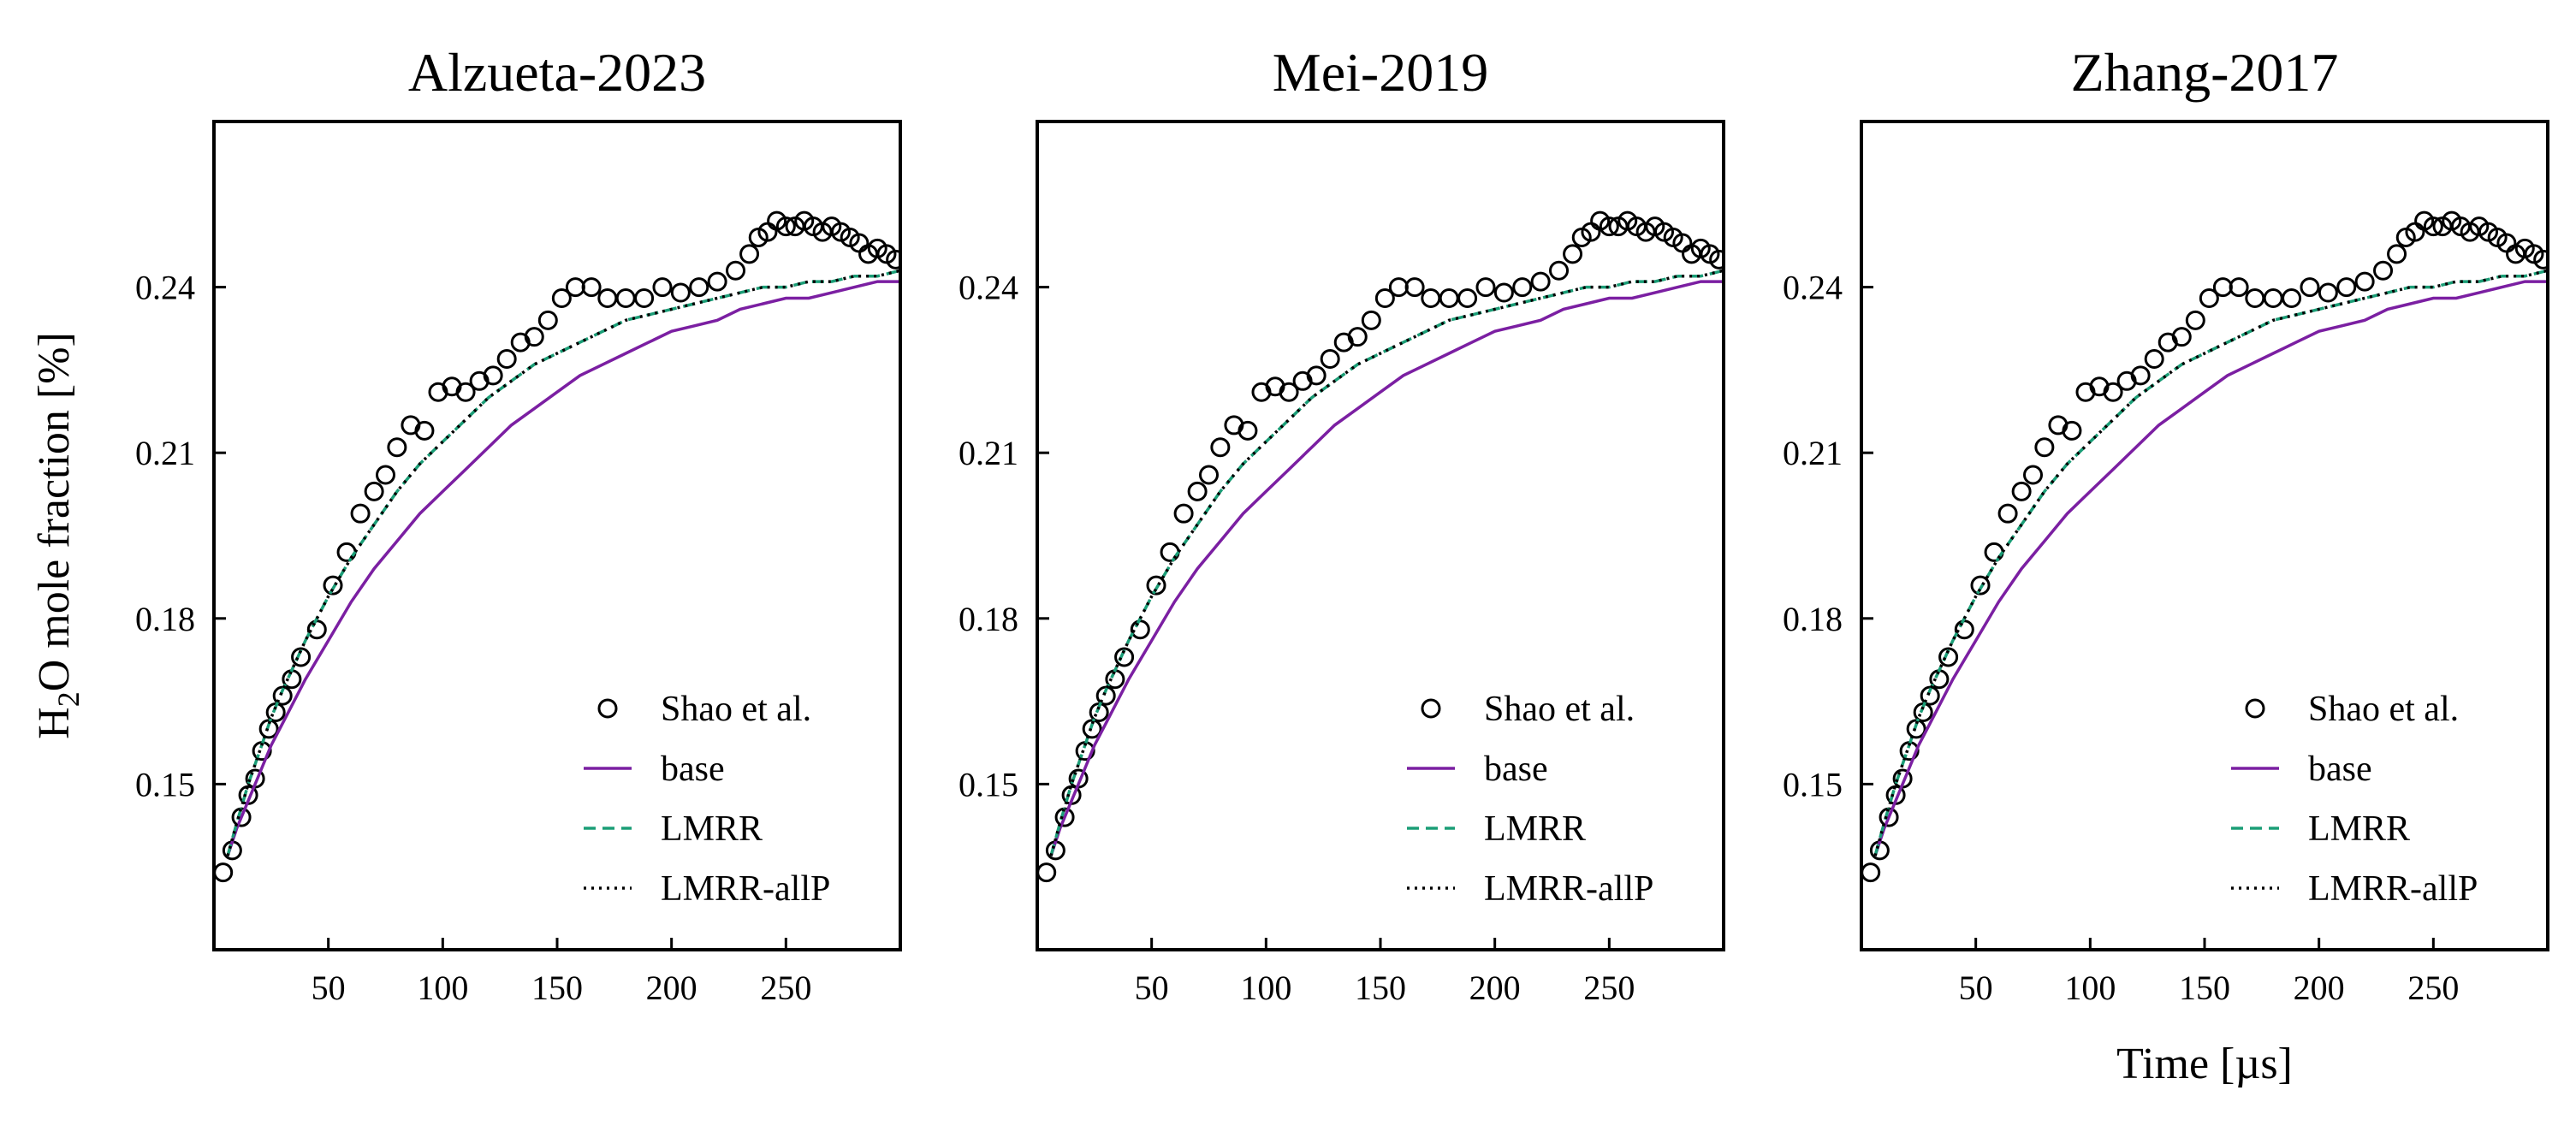 This screenshot has width=2576, height=1126. Describe the element at coordinates (1495, 988) in the screenshot. I see `chart-1-xtick-label-200: 200` at that location.